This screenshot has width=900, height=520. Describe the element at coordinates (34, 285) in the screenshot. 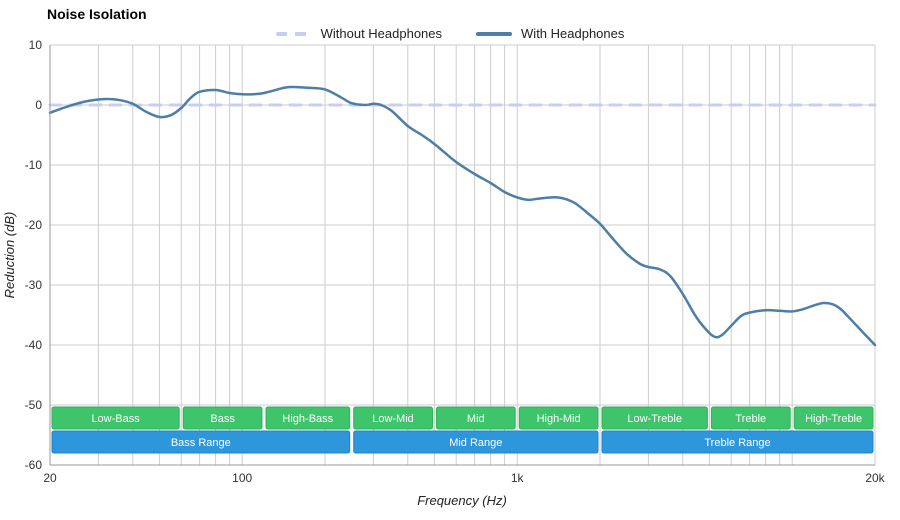

I see `y-tick-label: -30` at that location.